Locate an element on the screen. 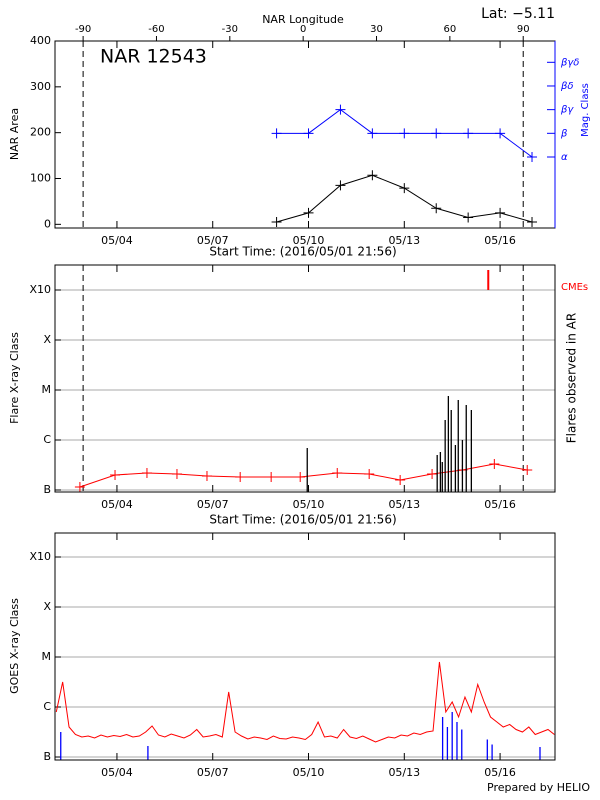 This screenshot has height=800, width=600. event-label: CMEs is located at coordinates (574, 287).